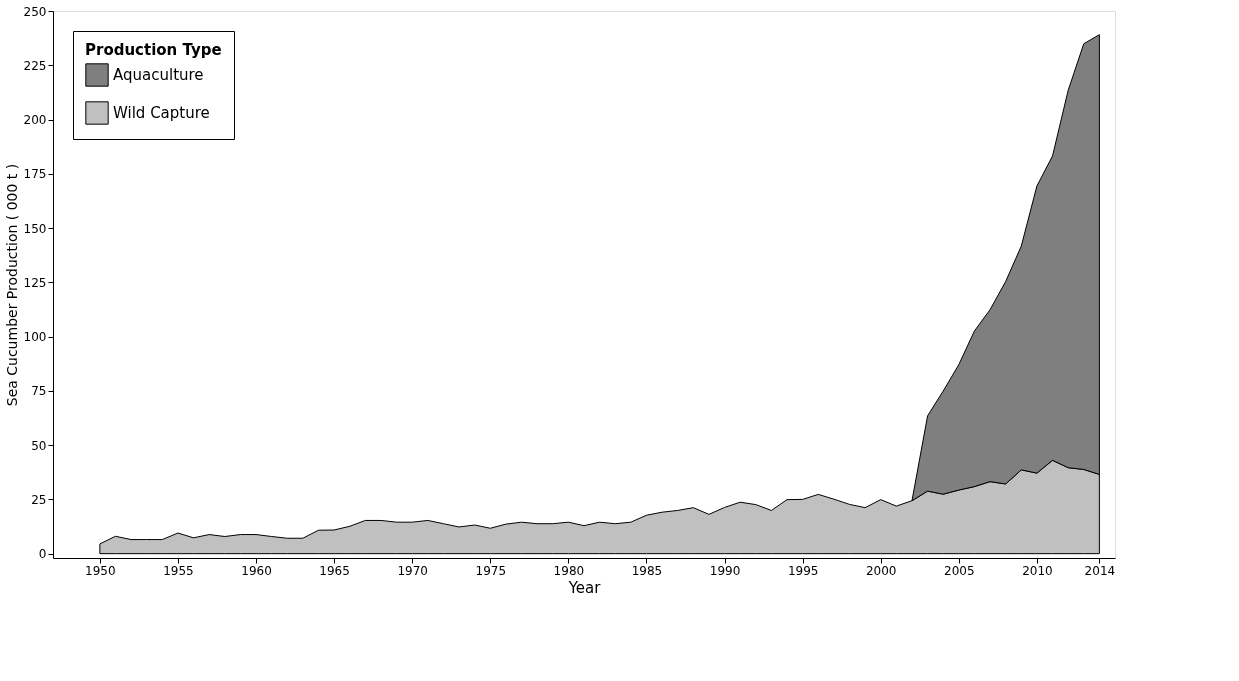 This screenshot has height=681, width=1239. I want to click on x-tick-label: 1950, so click(100, 570).